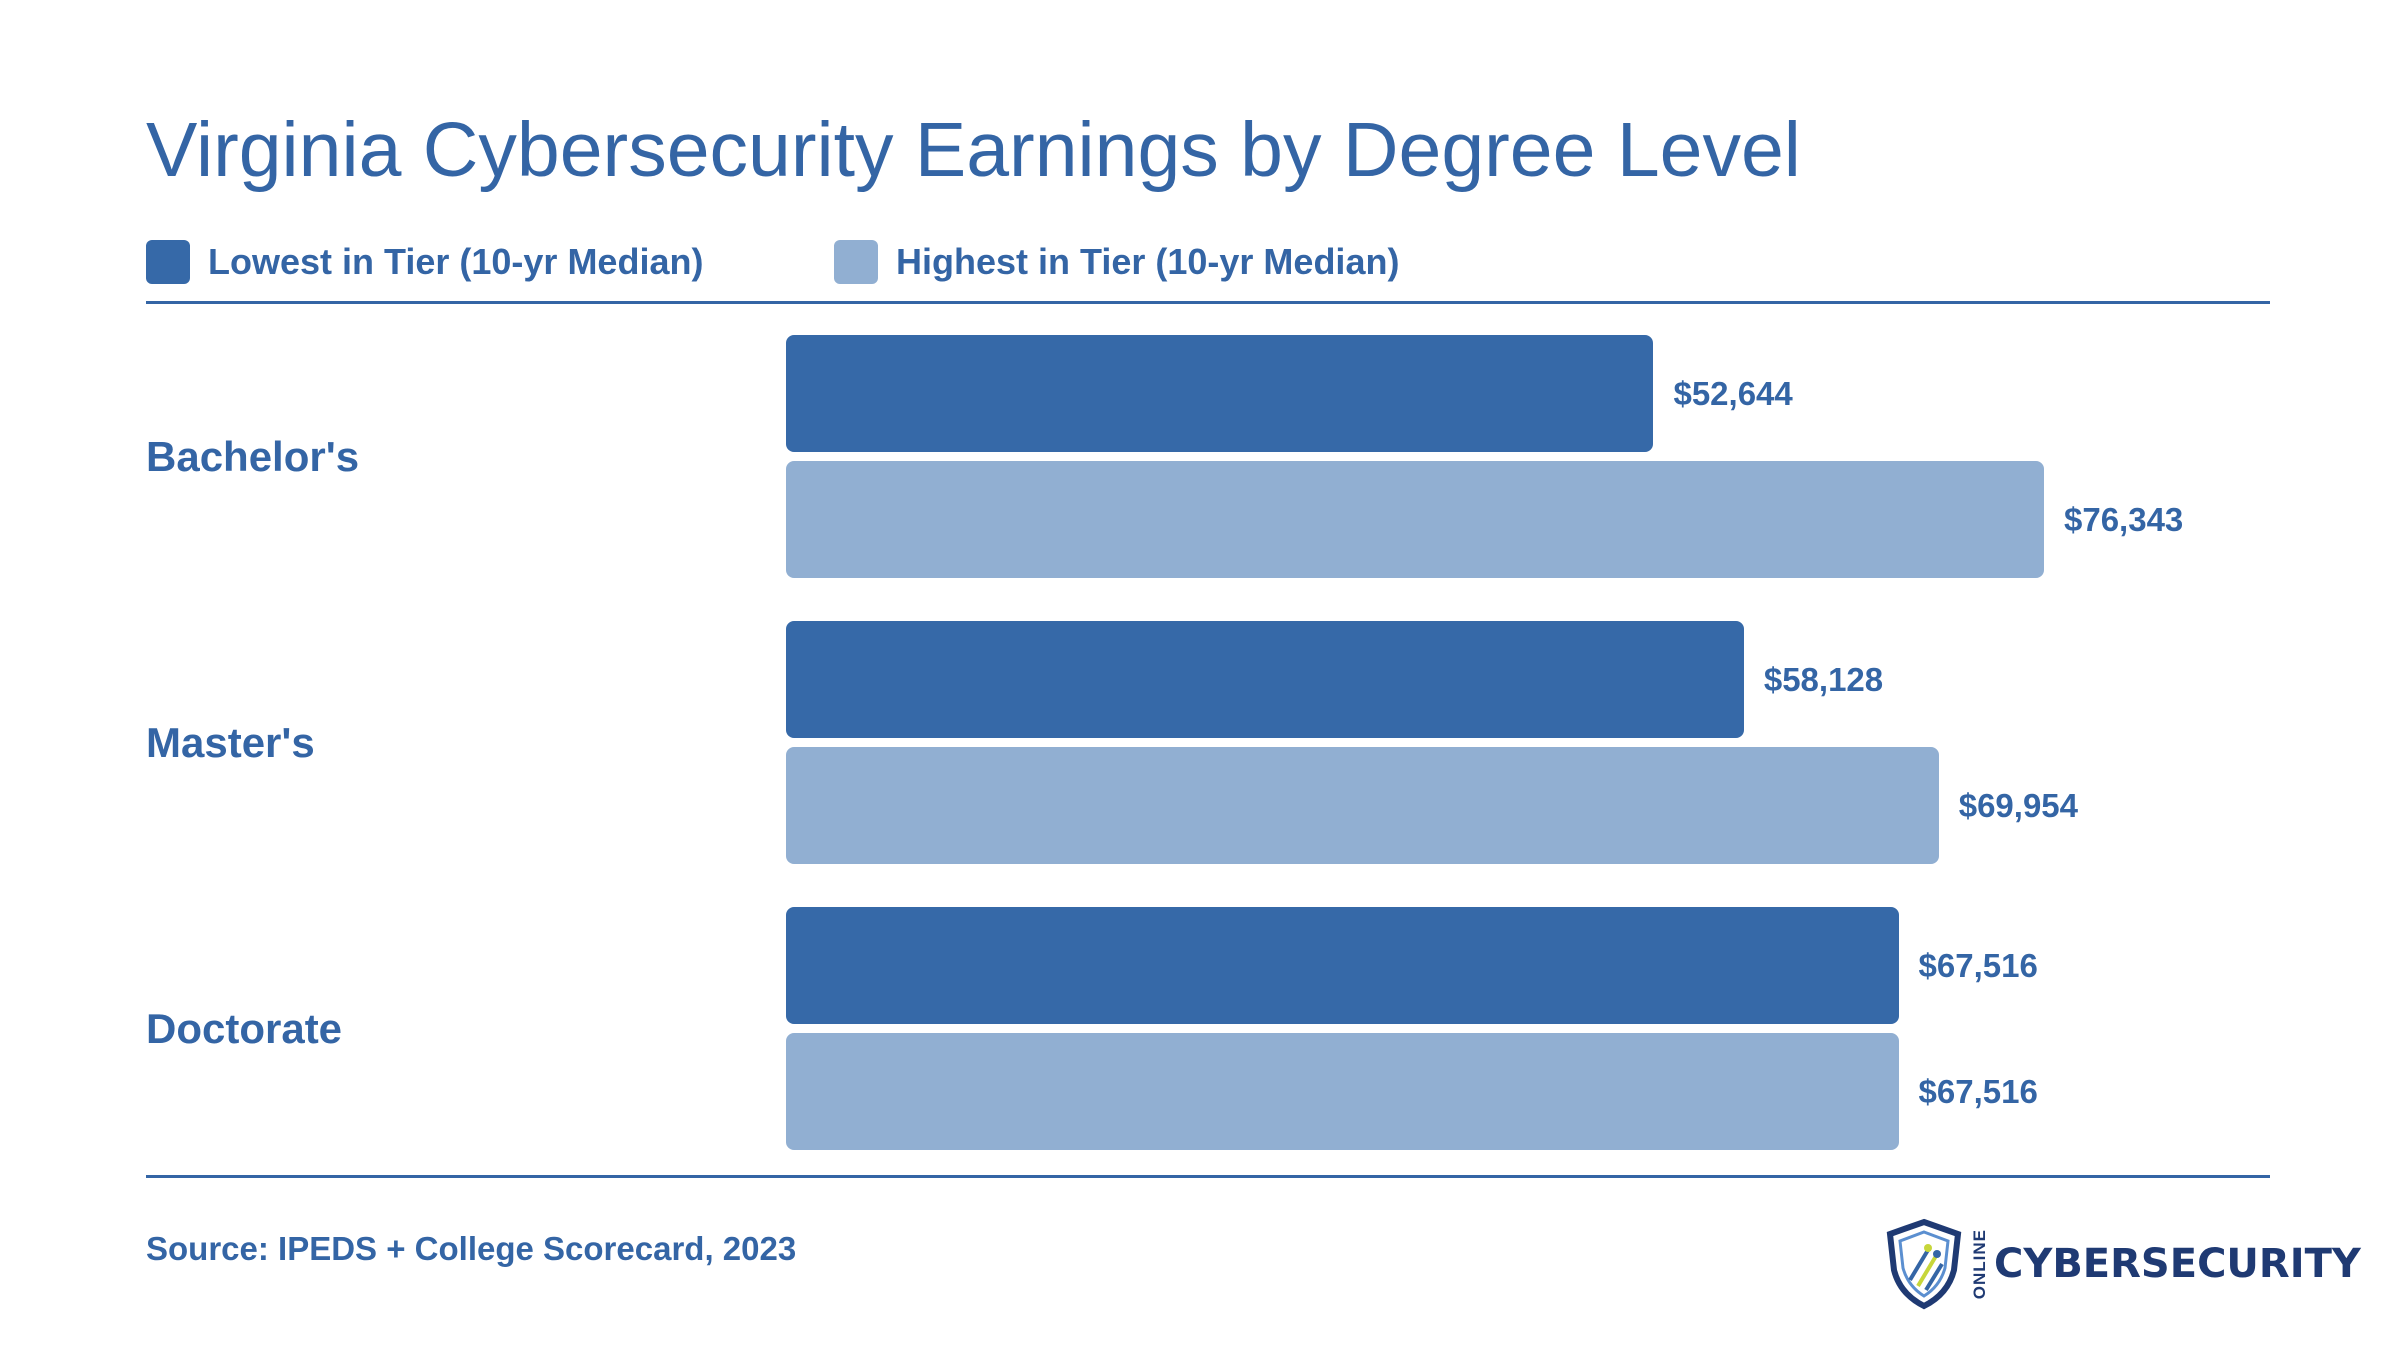 This screenshot has width=2400, height=1350. Describe the element at coordinates (471, 1248) in the screenshot. I see `source-note: Source: IPEDS + College Scorecard, 2023` at that location.